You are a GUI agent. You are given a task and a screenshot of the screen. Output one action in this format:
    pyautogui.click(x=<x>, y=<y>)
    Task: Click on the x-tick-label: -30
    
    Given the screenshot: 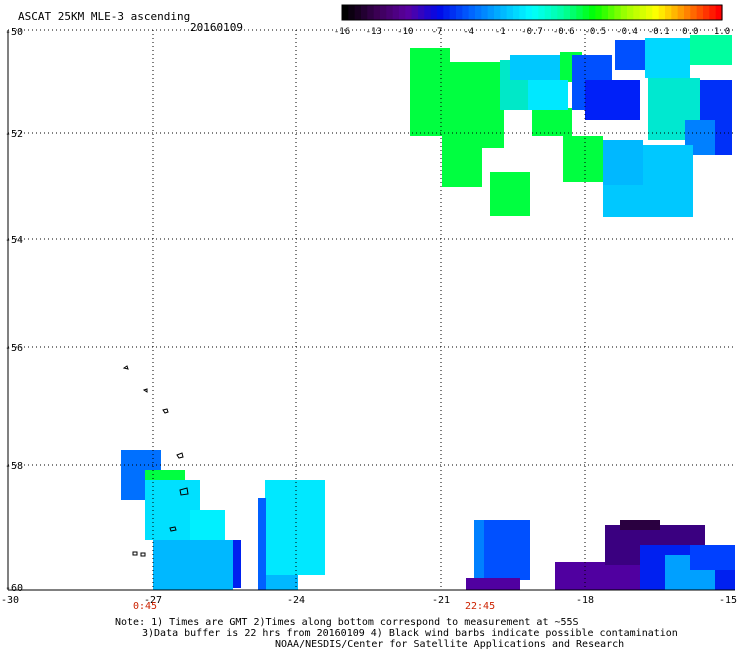 What is the action you would take?
    pyautogui.click(x=10, y=600)
    